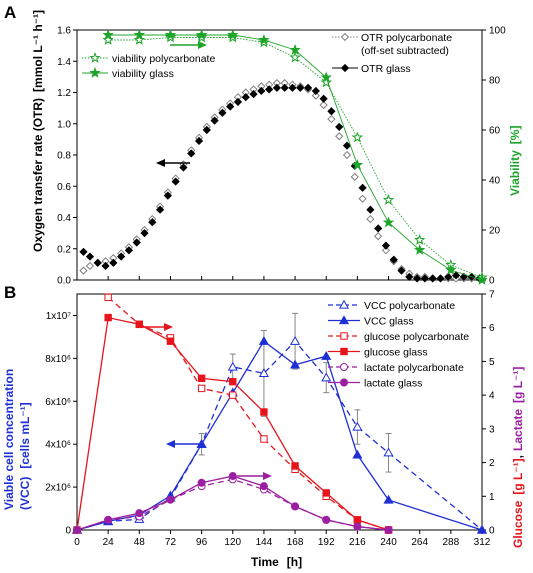  I want to click on panel-a-left-tick-label: 0.6, so click(64, 187).